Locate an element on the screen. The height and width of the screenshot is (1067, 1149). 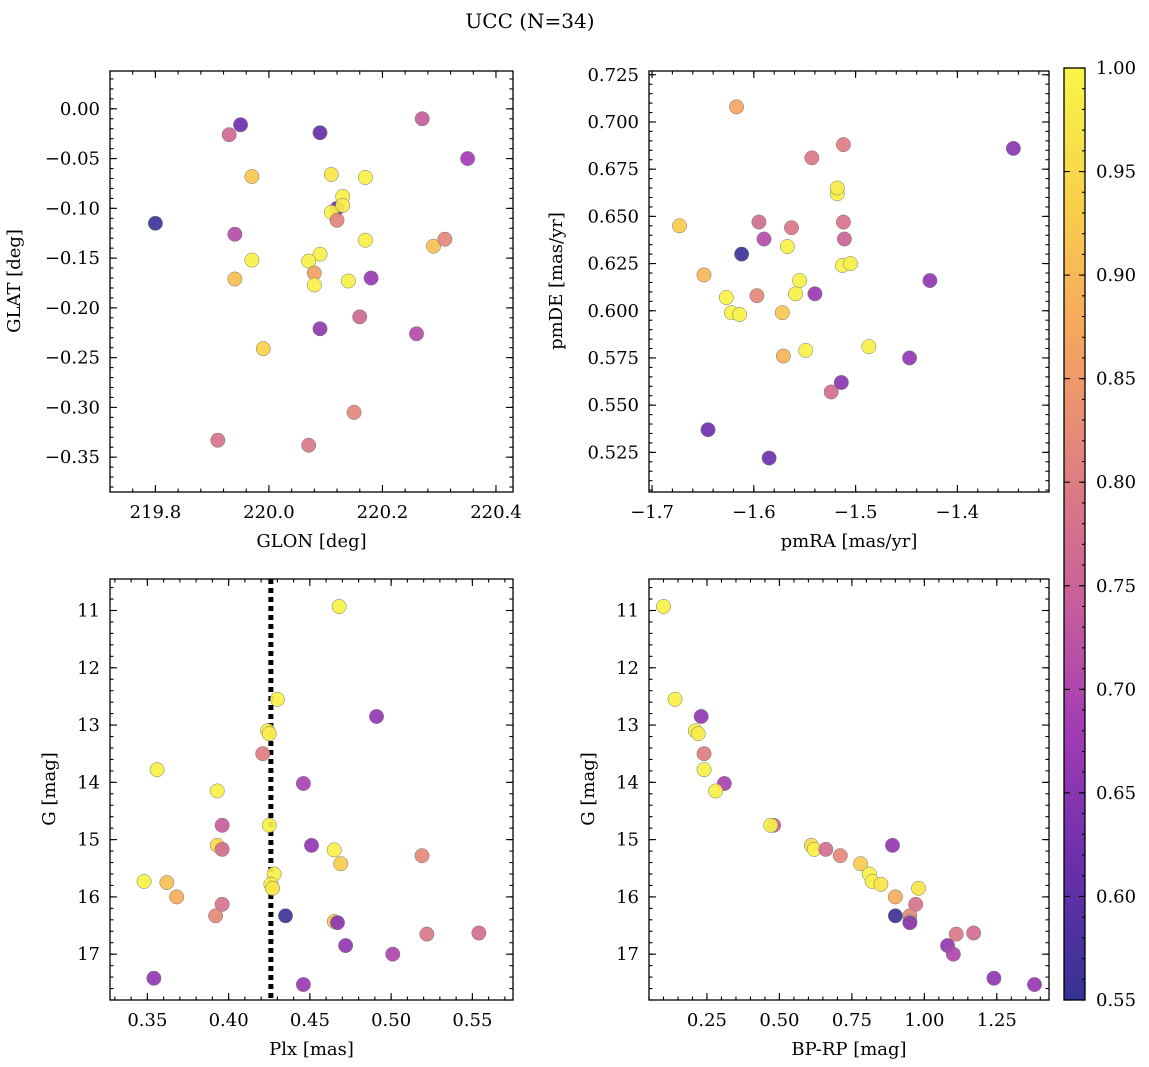
x-tick-label: 219.8 is located at coordinates (156, 512).